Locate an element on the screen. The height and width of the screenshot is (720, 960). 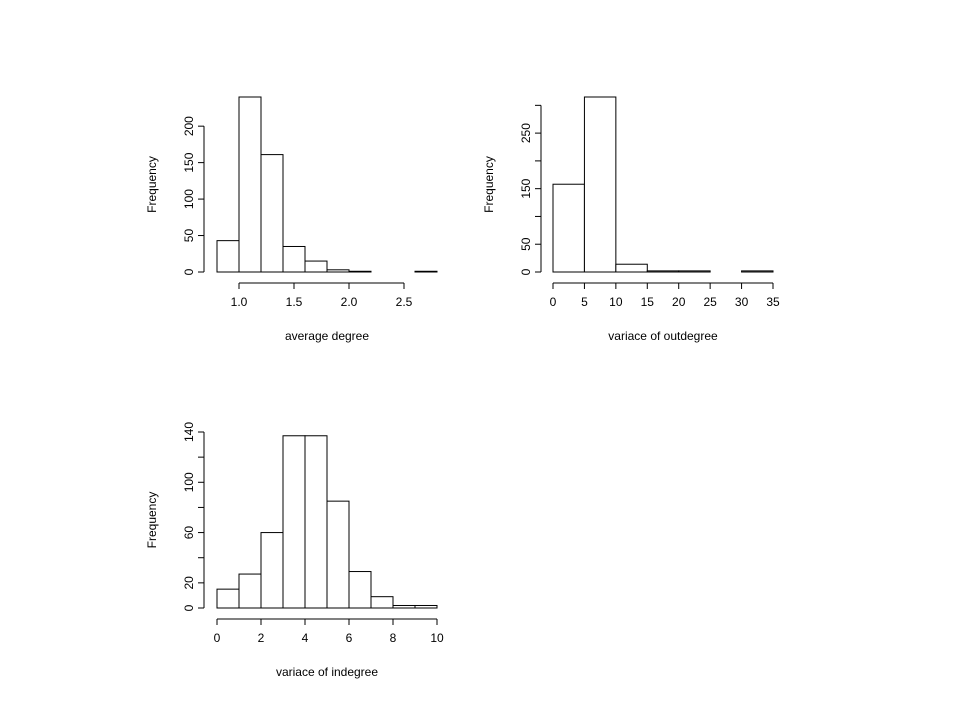
x-tick-label: 15 is located at coordinates (648, 302).